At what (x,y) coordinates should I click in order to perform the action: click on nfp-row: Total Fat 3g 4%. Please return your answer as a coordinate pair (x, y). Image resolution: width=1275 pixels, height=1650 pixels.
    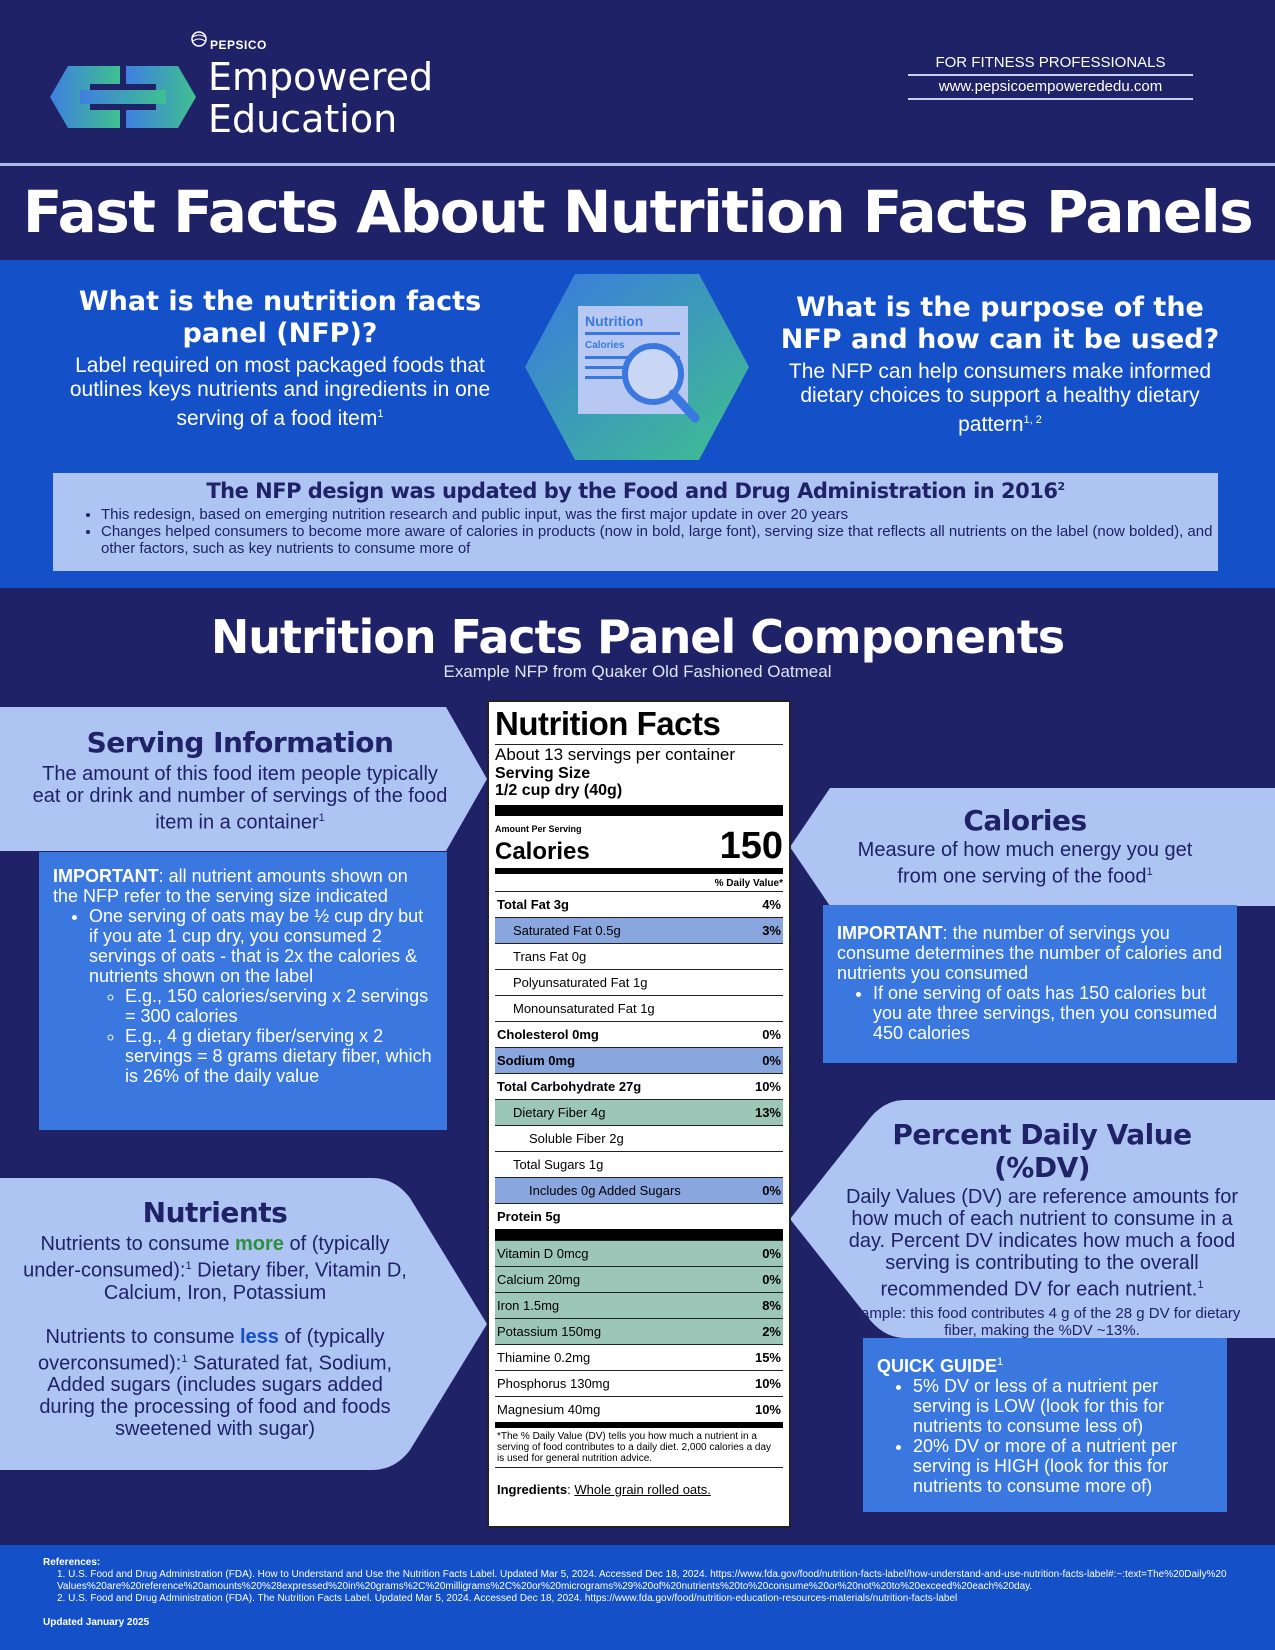
    Looking at the image, I should click on (639, 904).